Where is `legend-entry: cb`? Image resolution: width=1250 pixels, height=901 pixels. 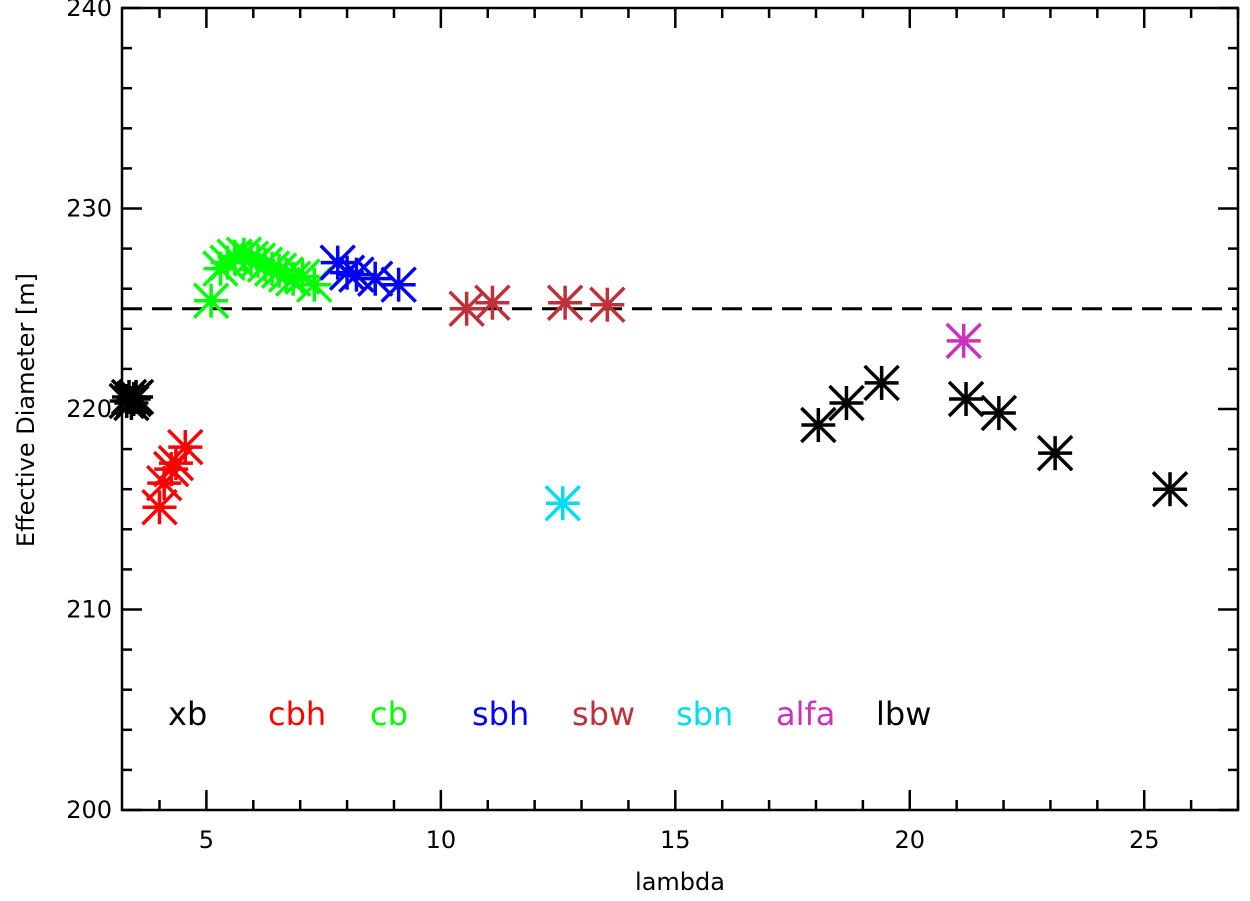 legend-entry: cb is located at coordinates (389, 714).